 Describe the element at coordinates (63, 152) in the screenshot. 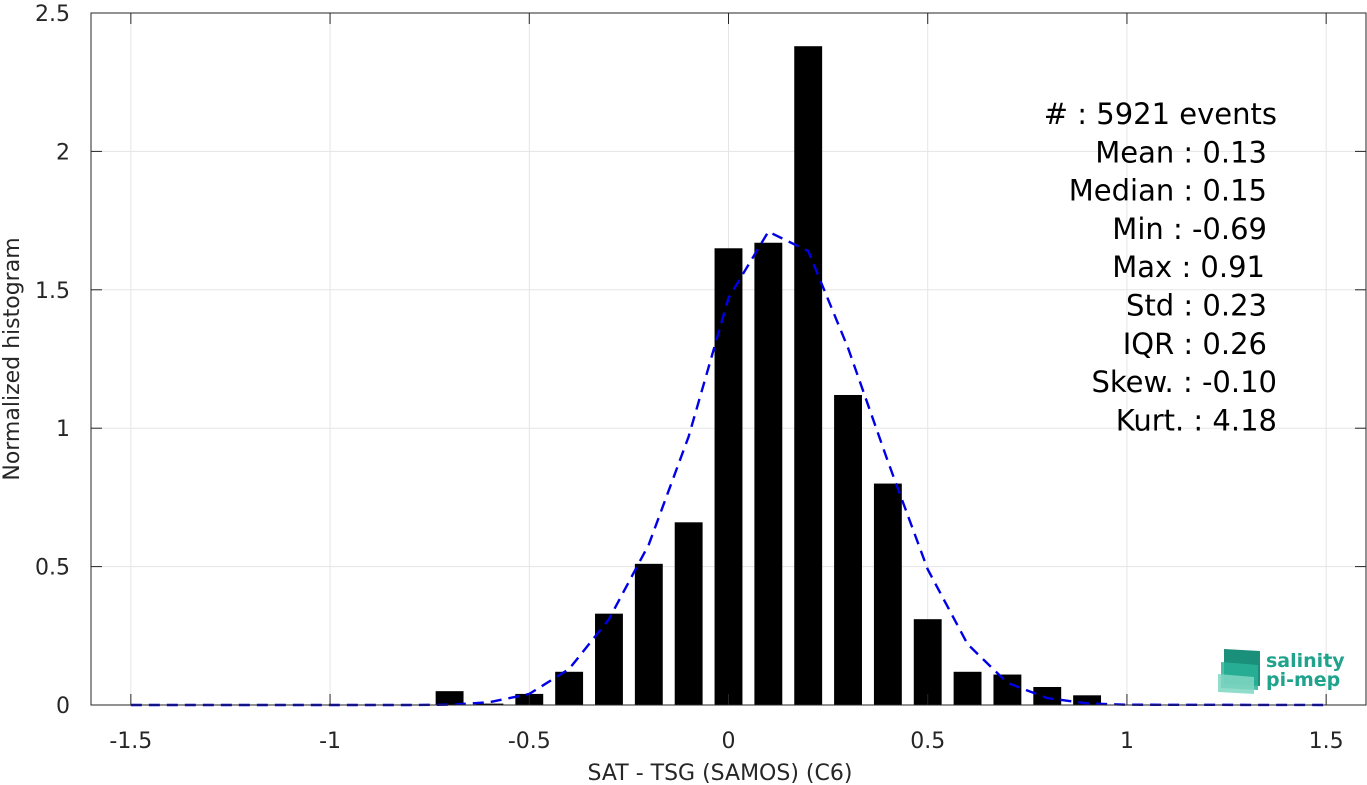

I see `y-tick-label: 2` at that location.